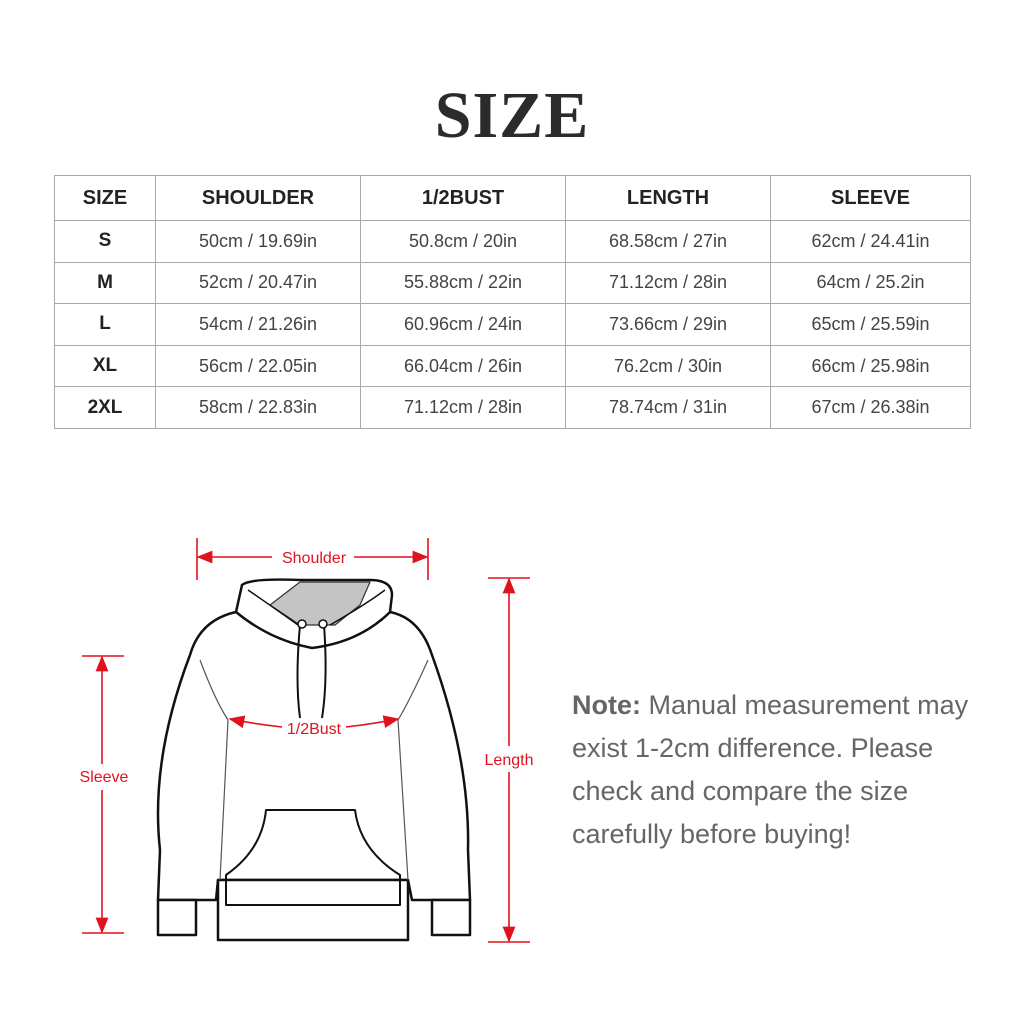 The width and height of the screenshot is (1024, 1024). Describe the element at coordinates (870, 407) in the screenshot. I see `measurement-cell: 67cm / 26.38in` at that location.